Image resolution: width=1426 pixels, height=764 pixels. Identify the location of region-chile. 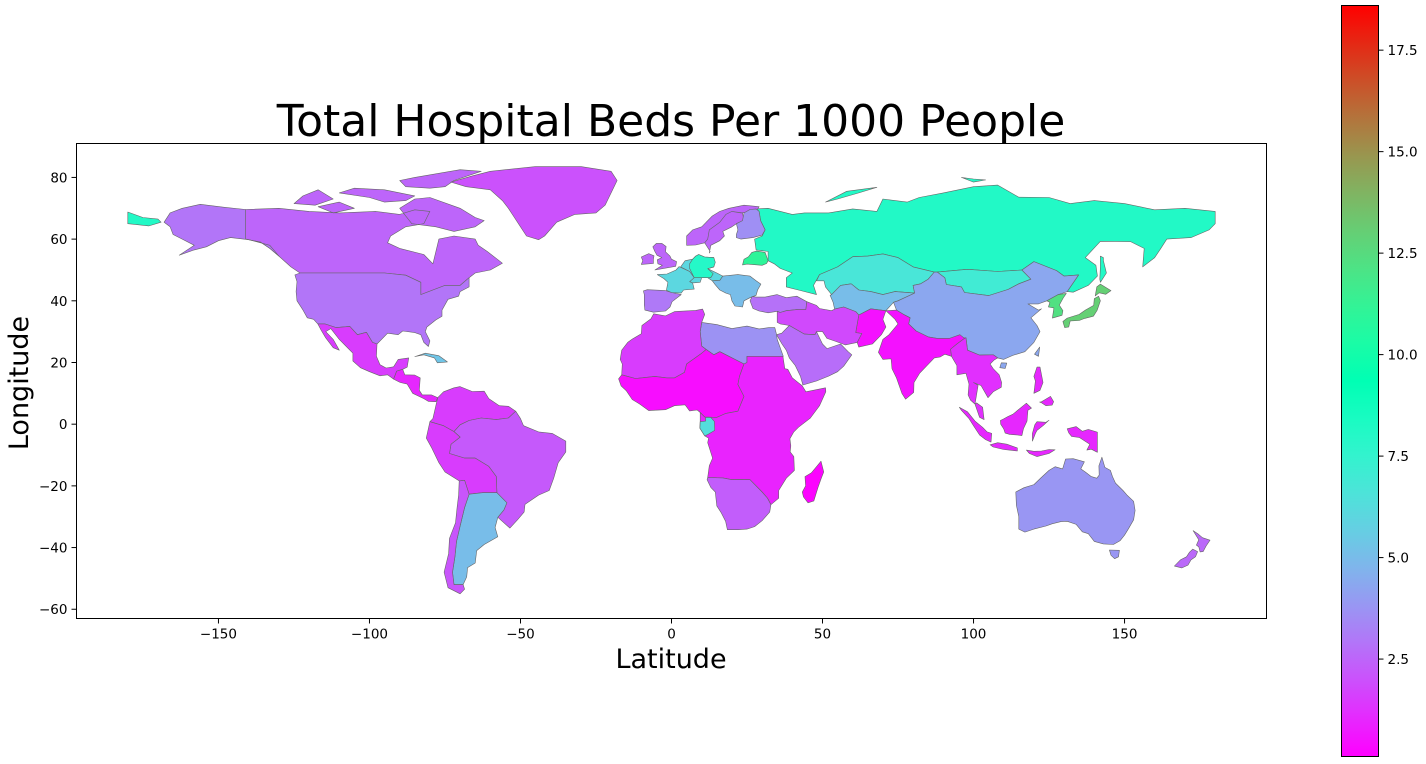
(456, 537).